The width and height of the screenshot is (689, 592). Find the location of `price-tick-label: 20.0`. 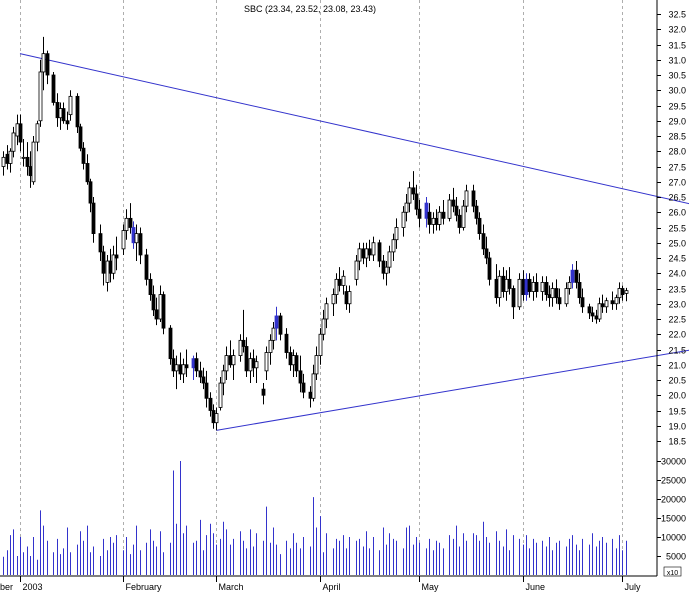

price-tick-label: 20.0 is located at coordinates (677, 396).